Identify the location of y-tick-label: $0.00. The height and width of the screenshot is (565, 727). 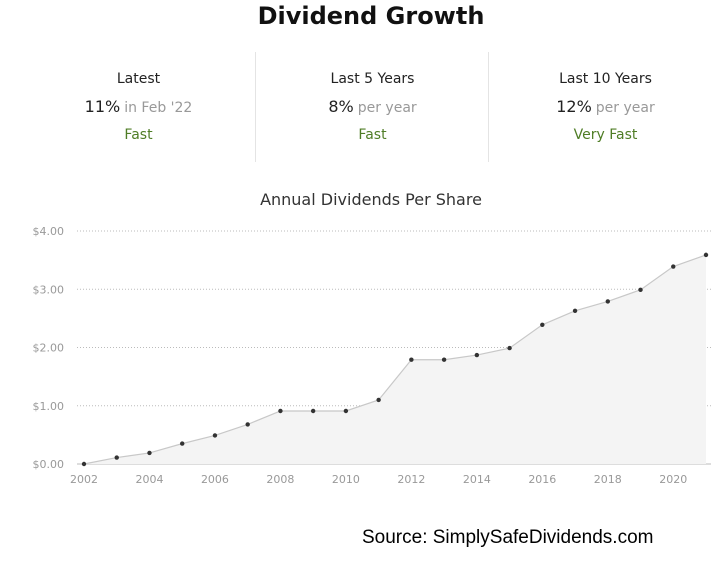
(49, 464).